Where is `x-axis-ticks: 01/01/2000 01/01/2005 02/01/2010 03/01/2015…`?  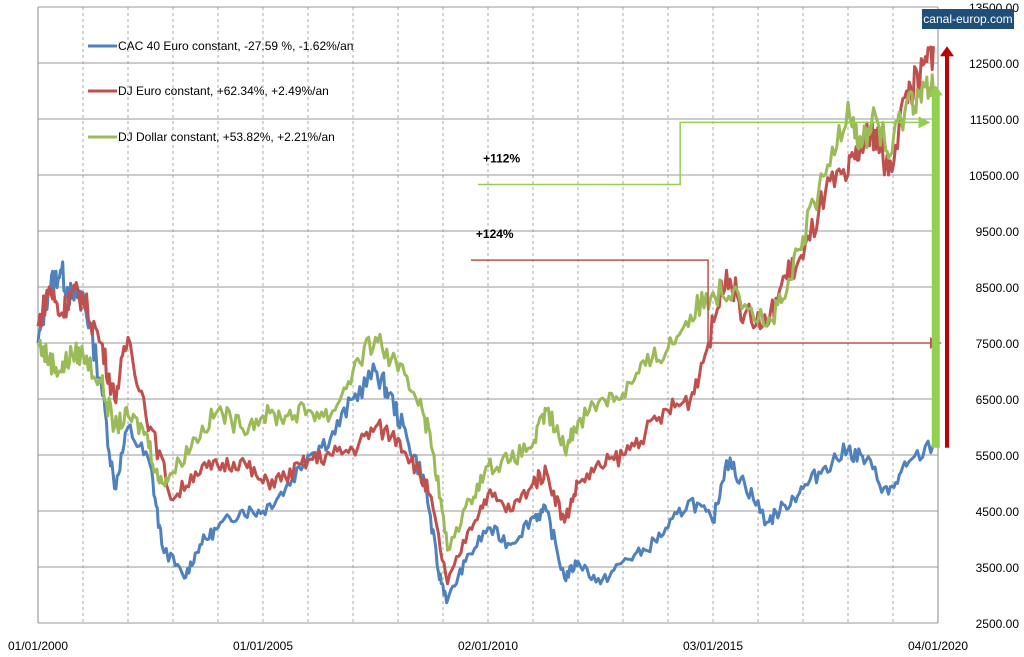 x-axis-ticks: 01/01/2000 01/01/2005 02/01/2010 03/01/2015… is located at coordinates (488, 646).